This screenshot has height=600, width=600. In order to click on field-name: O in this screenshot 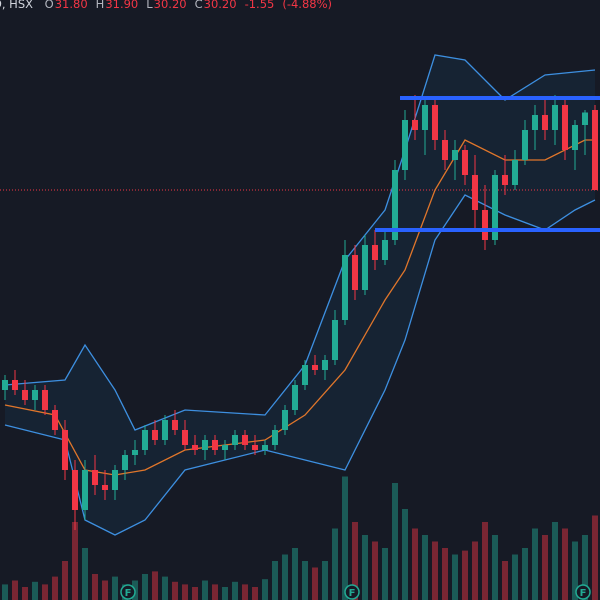, I will do `click(49, 5)`.